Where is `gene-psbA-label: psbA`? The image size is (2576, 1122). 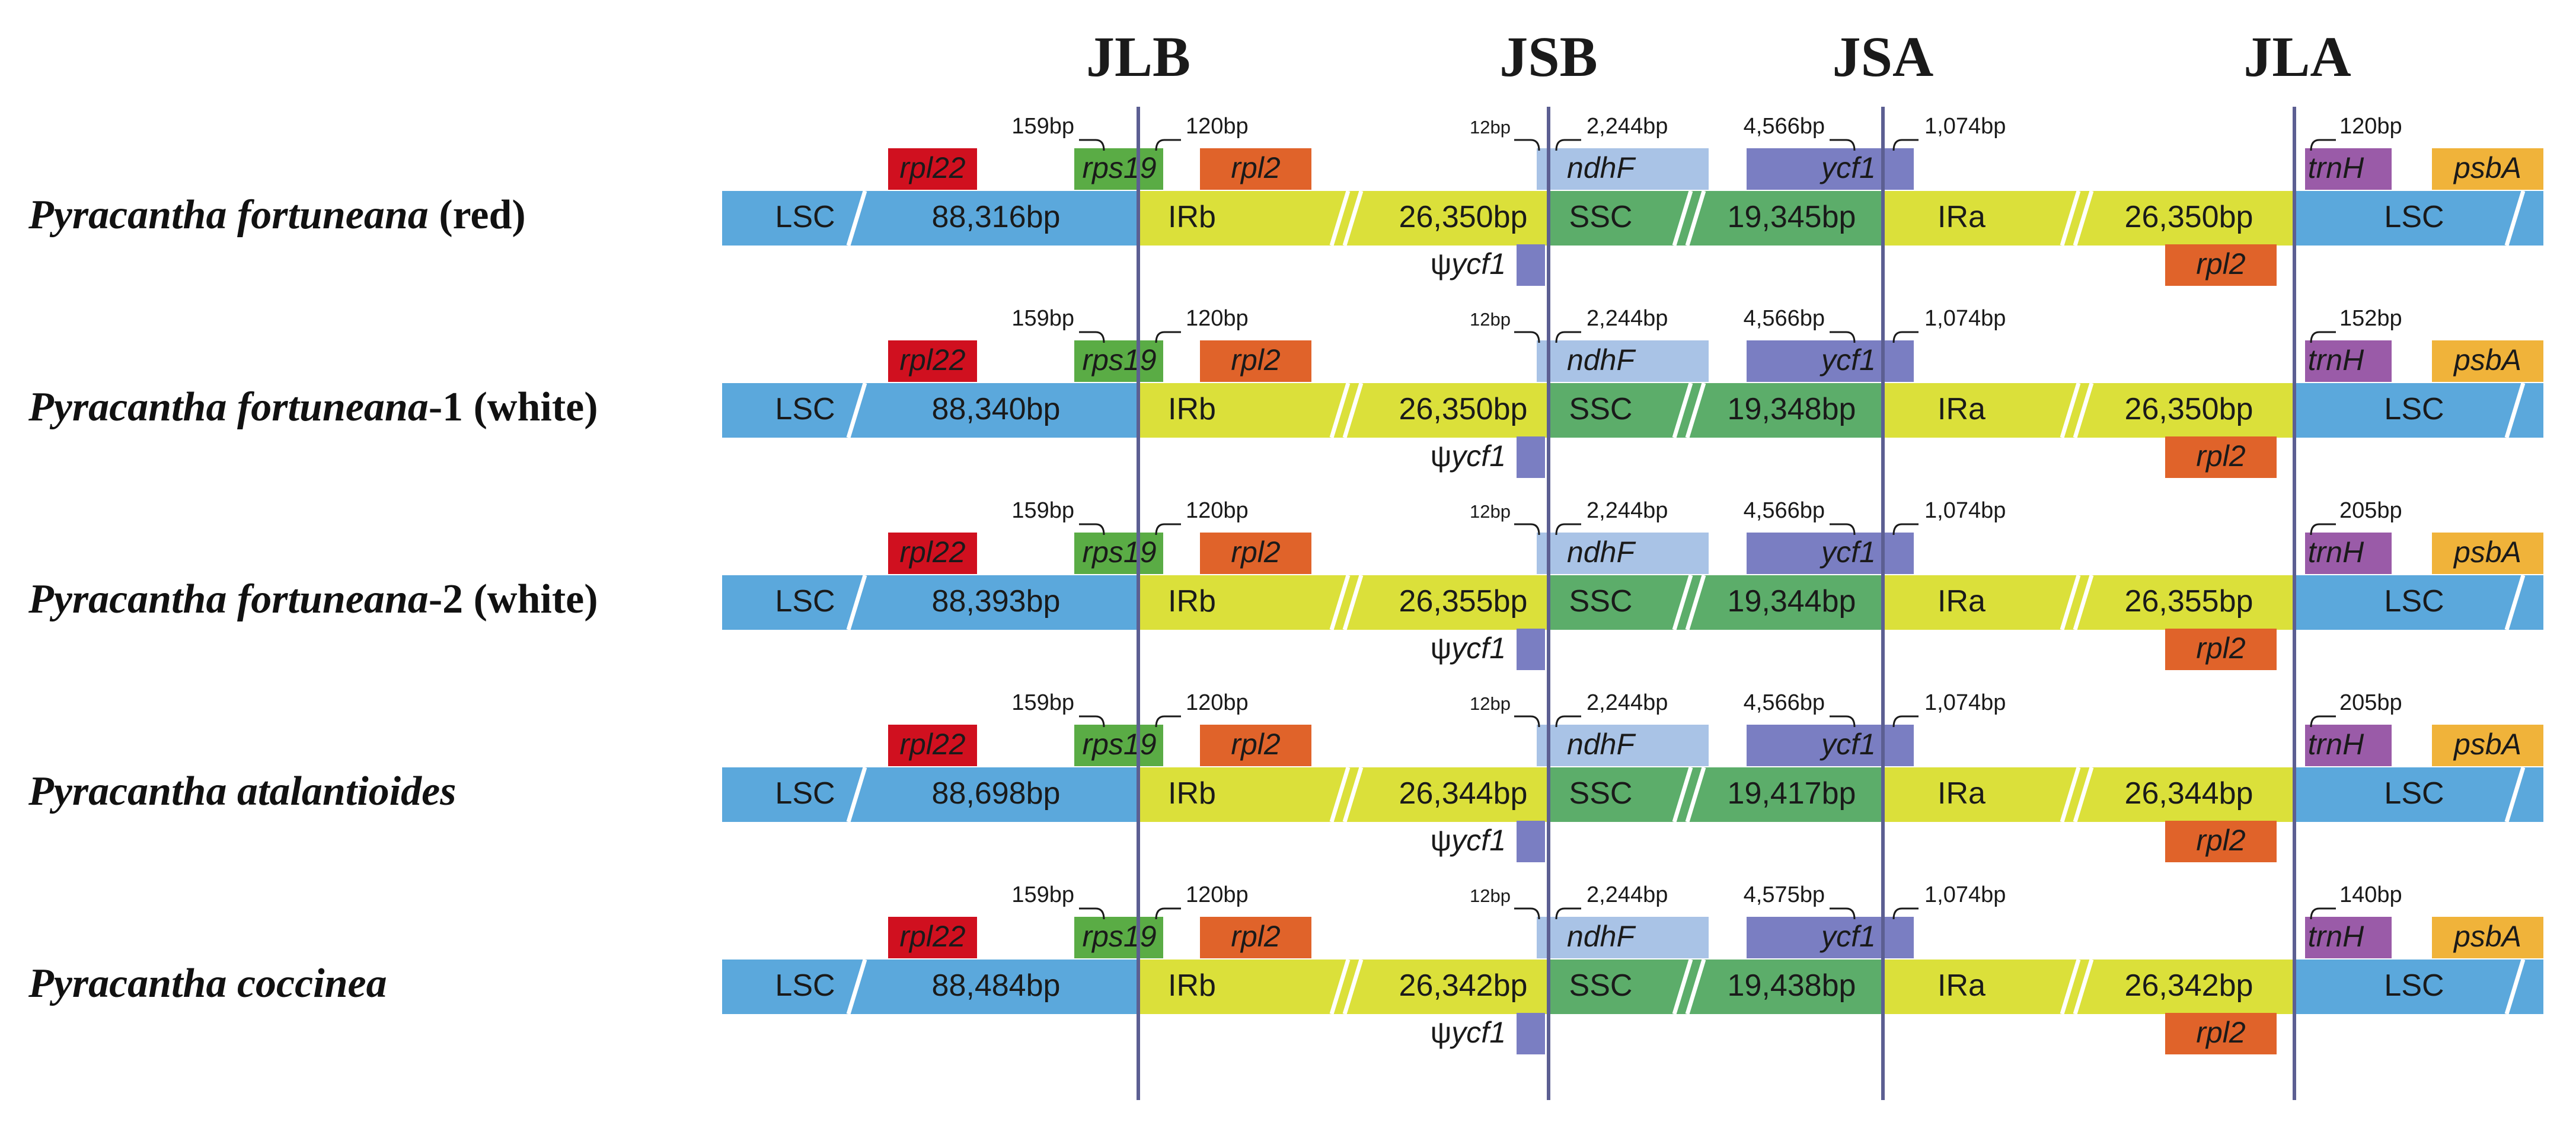
gene-psbA-label: psbA is located at coordinates (2487, 937).